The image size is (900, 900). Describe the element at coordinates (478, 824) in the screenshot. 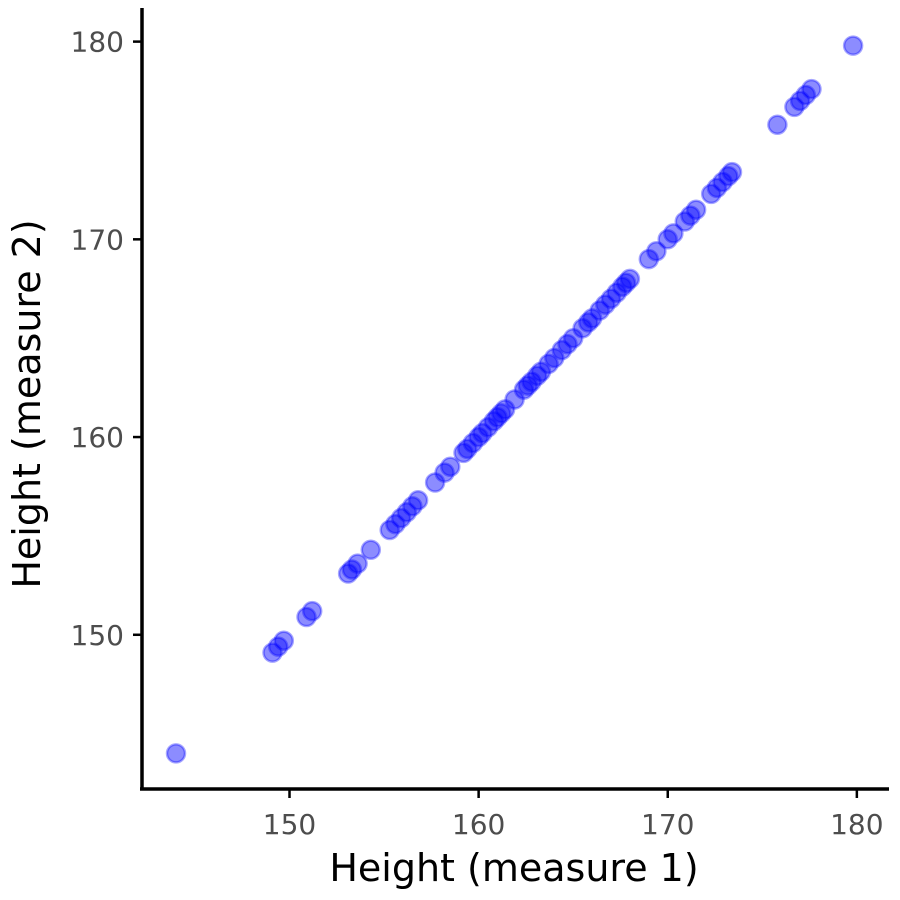

I see `x-tick-label: 160` at that location.